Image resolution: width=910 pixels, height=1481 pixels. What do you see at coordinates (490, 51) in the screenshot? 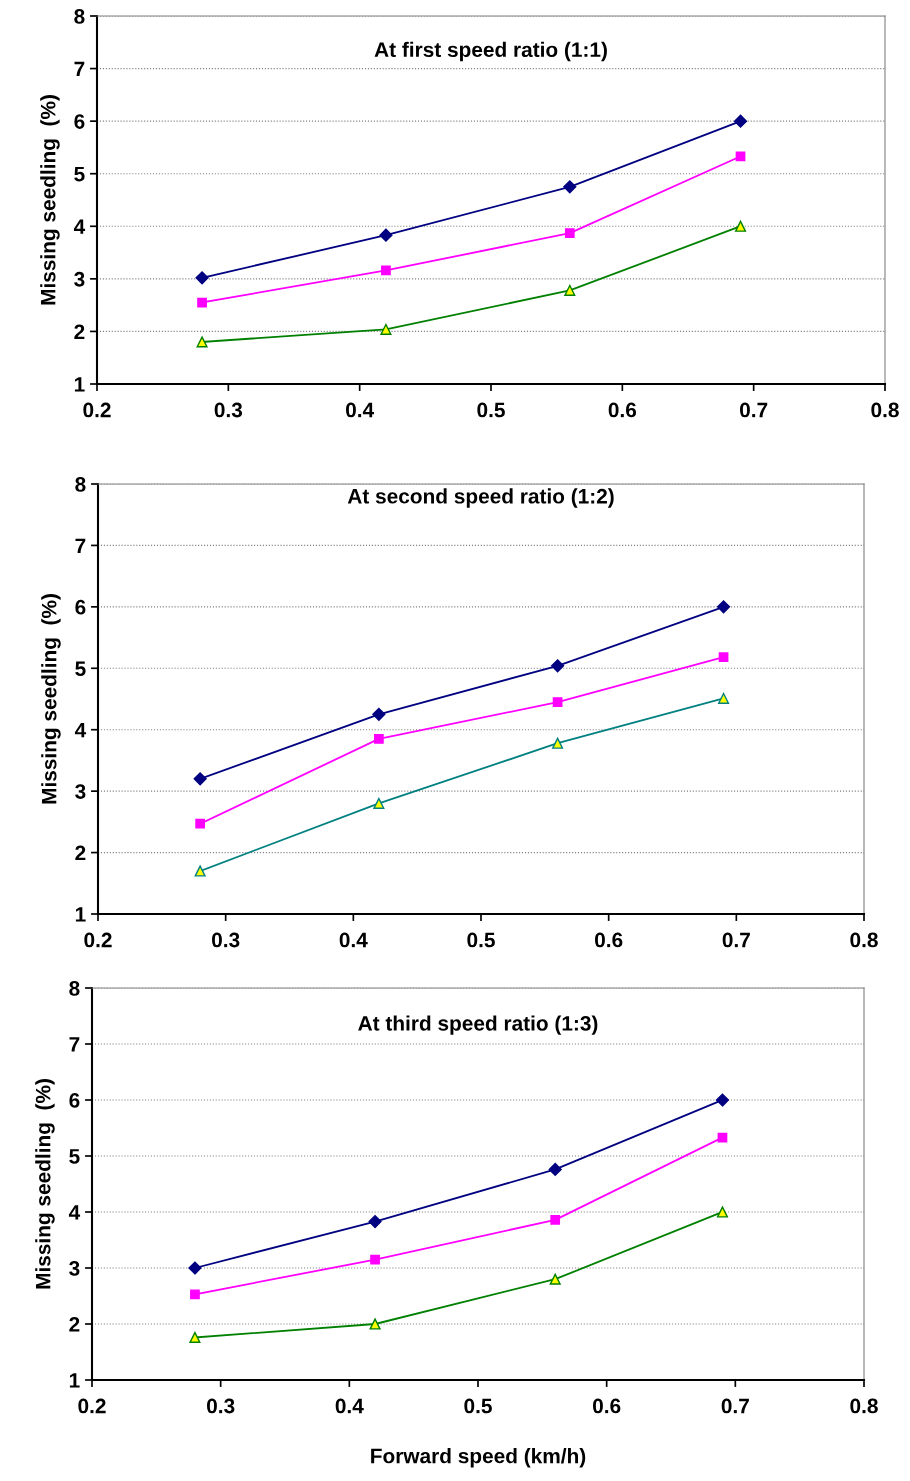
I see `text: At first speed ratio (1:1)` at bounding box center [490, 51].